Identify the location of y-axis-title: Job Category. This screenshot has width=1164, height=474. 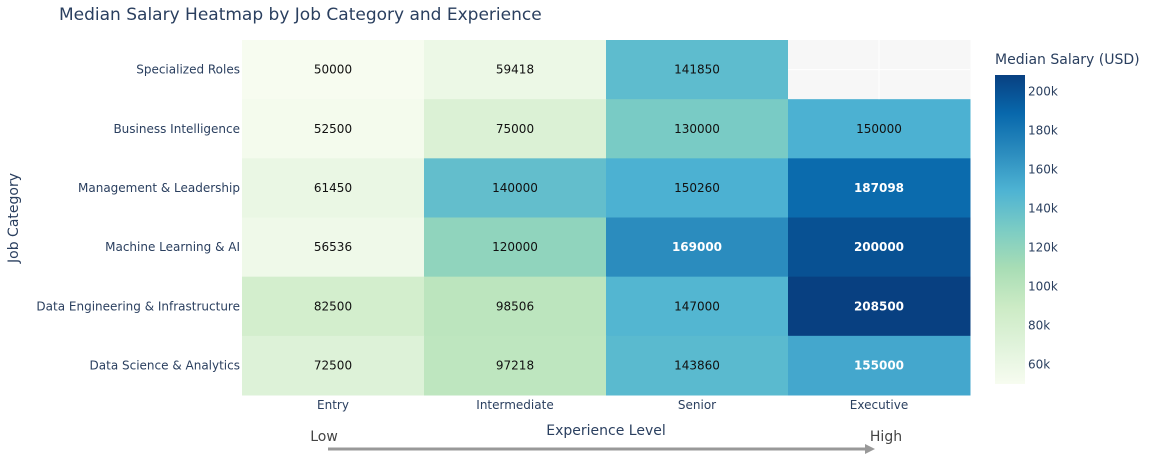
(14, 218).